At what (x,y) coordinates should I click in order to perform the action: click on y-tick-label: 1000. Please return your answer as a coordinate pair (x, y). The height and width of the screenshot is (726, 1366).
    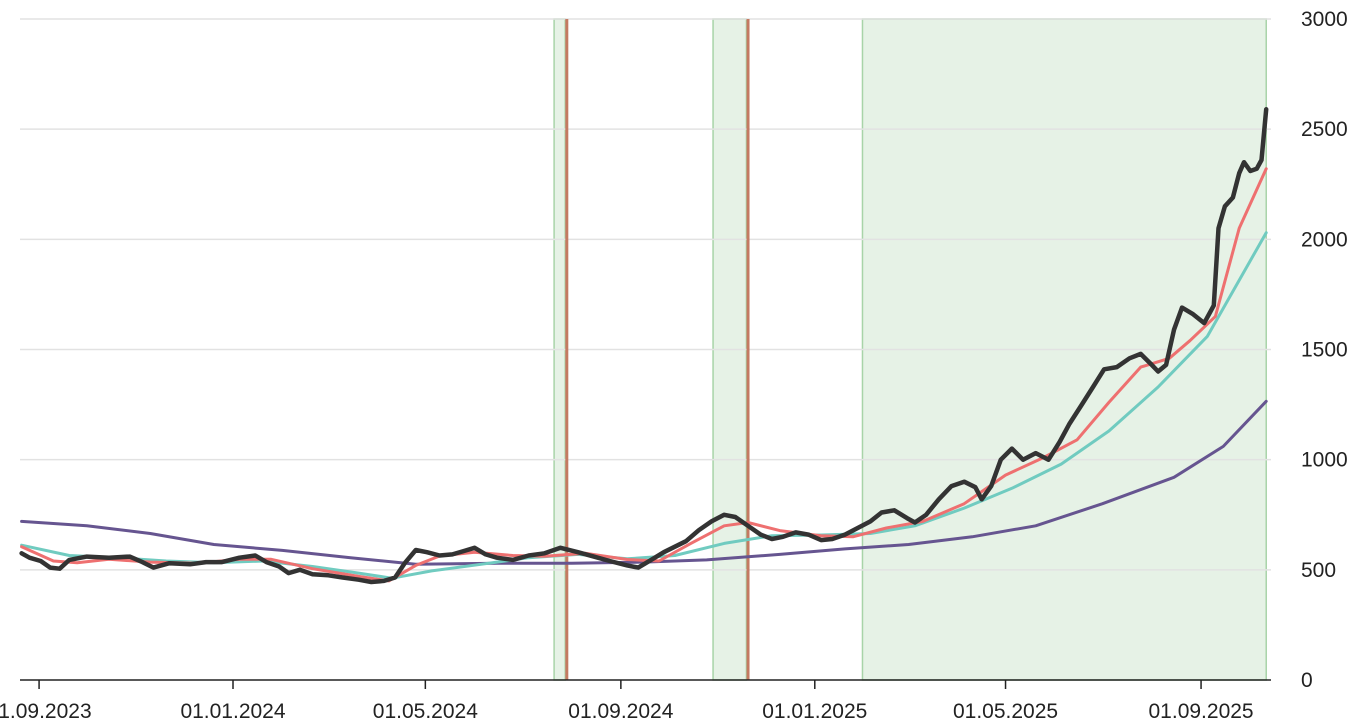
    Looking at the image, I should click on (1324, 460).